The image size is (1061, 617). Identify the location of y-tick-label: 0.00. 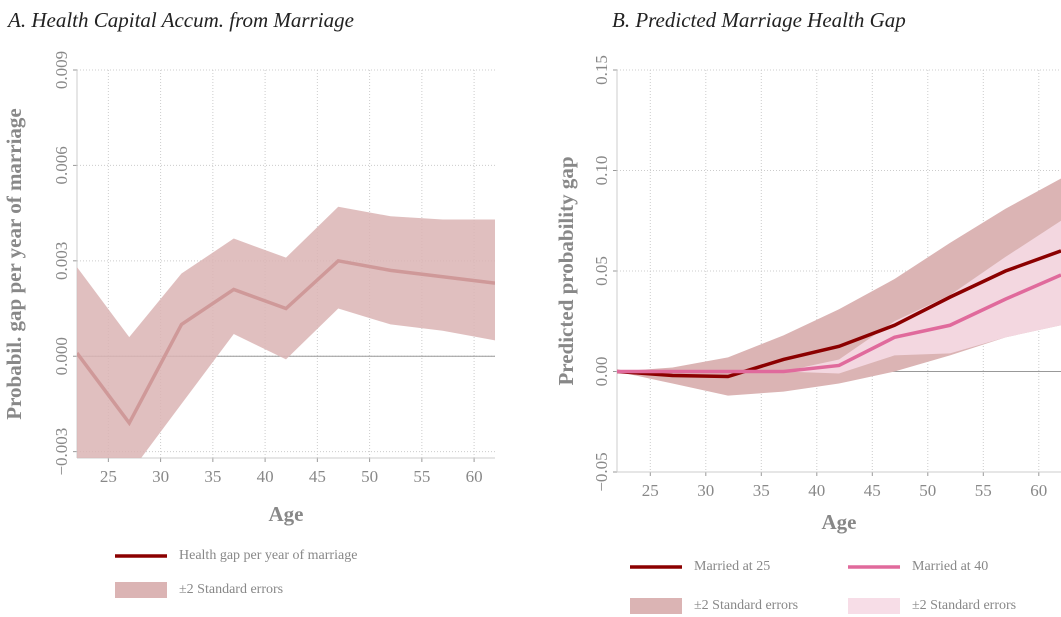
(601, 372).